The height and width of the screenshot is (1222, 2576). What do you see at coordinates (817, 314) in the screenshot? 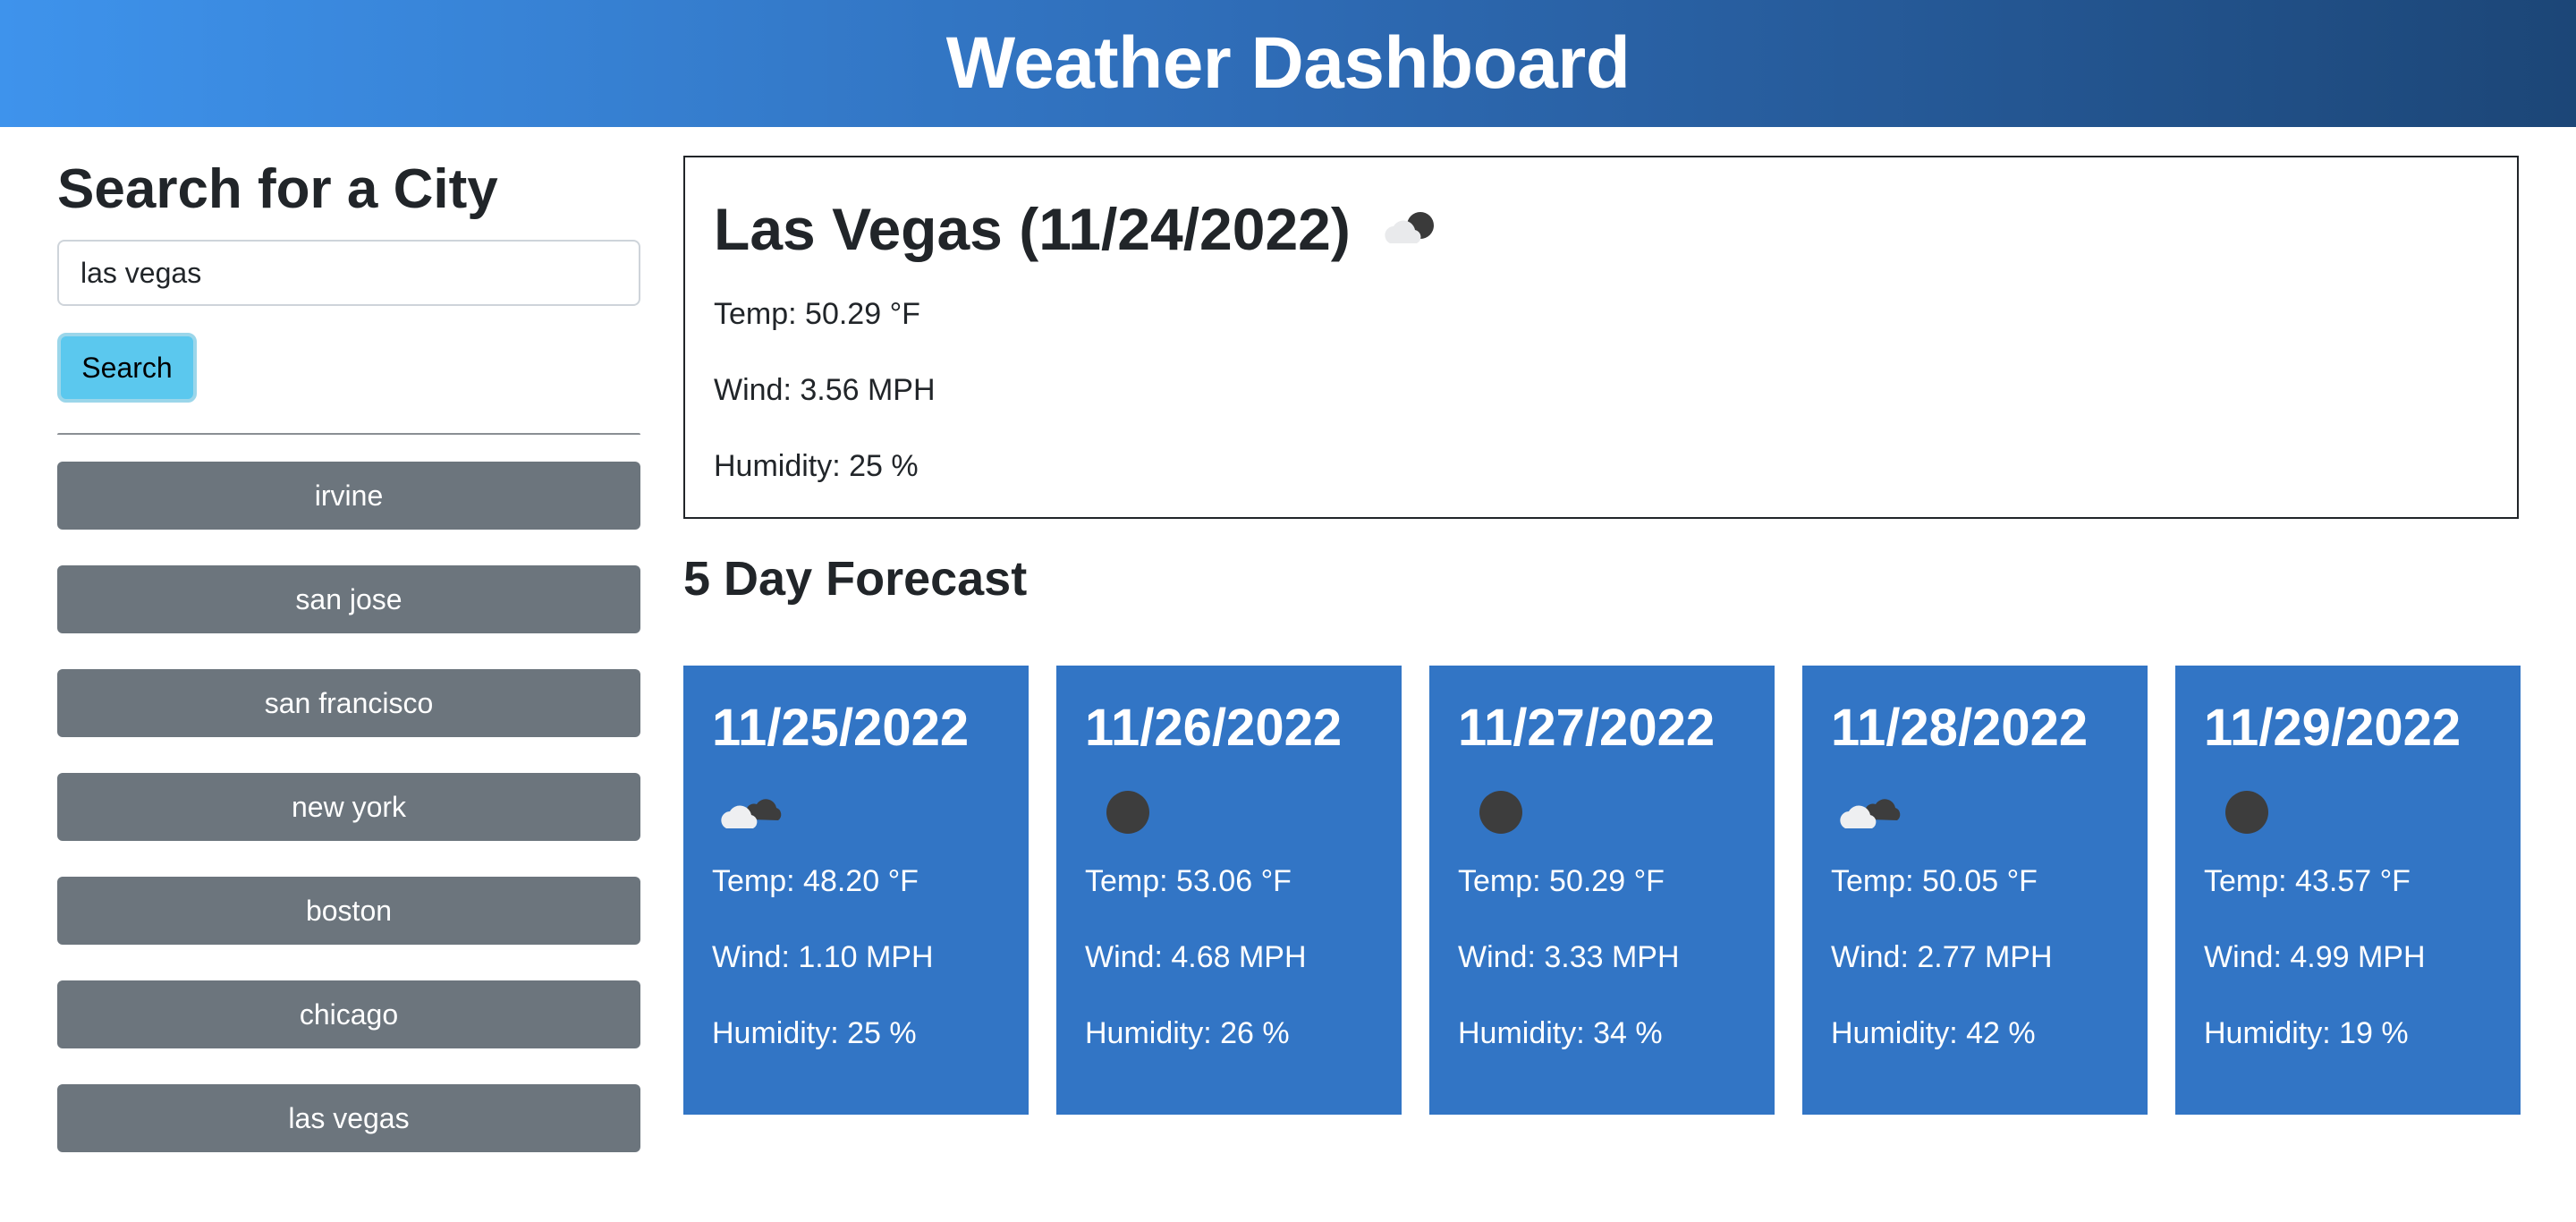
I see `current-temp: Temp: 50.29 °F` at bounding box center [817, 314].